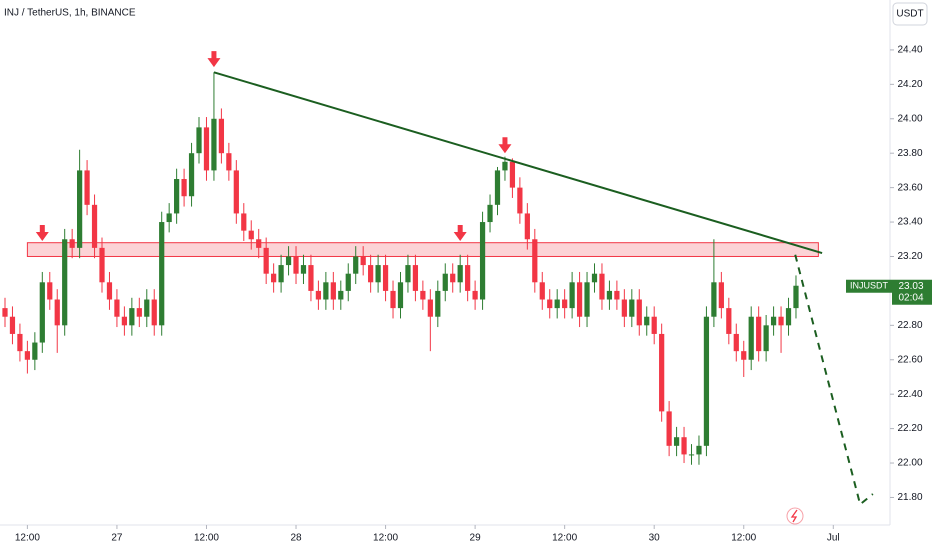  What do you see at coordinates (909, 256) in the screenshot?
I see `y-tick-label: 23.20` at bounding box center [909, 256].